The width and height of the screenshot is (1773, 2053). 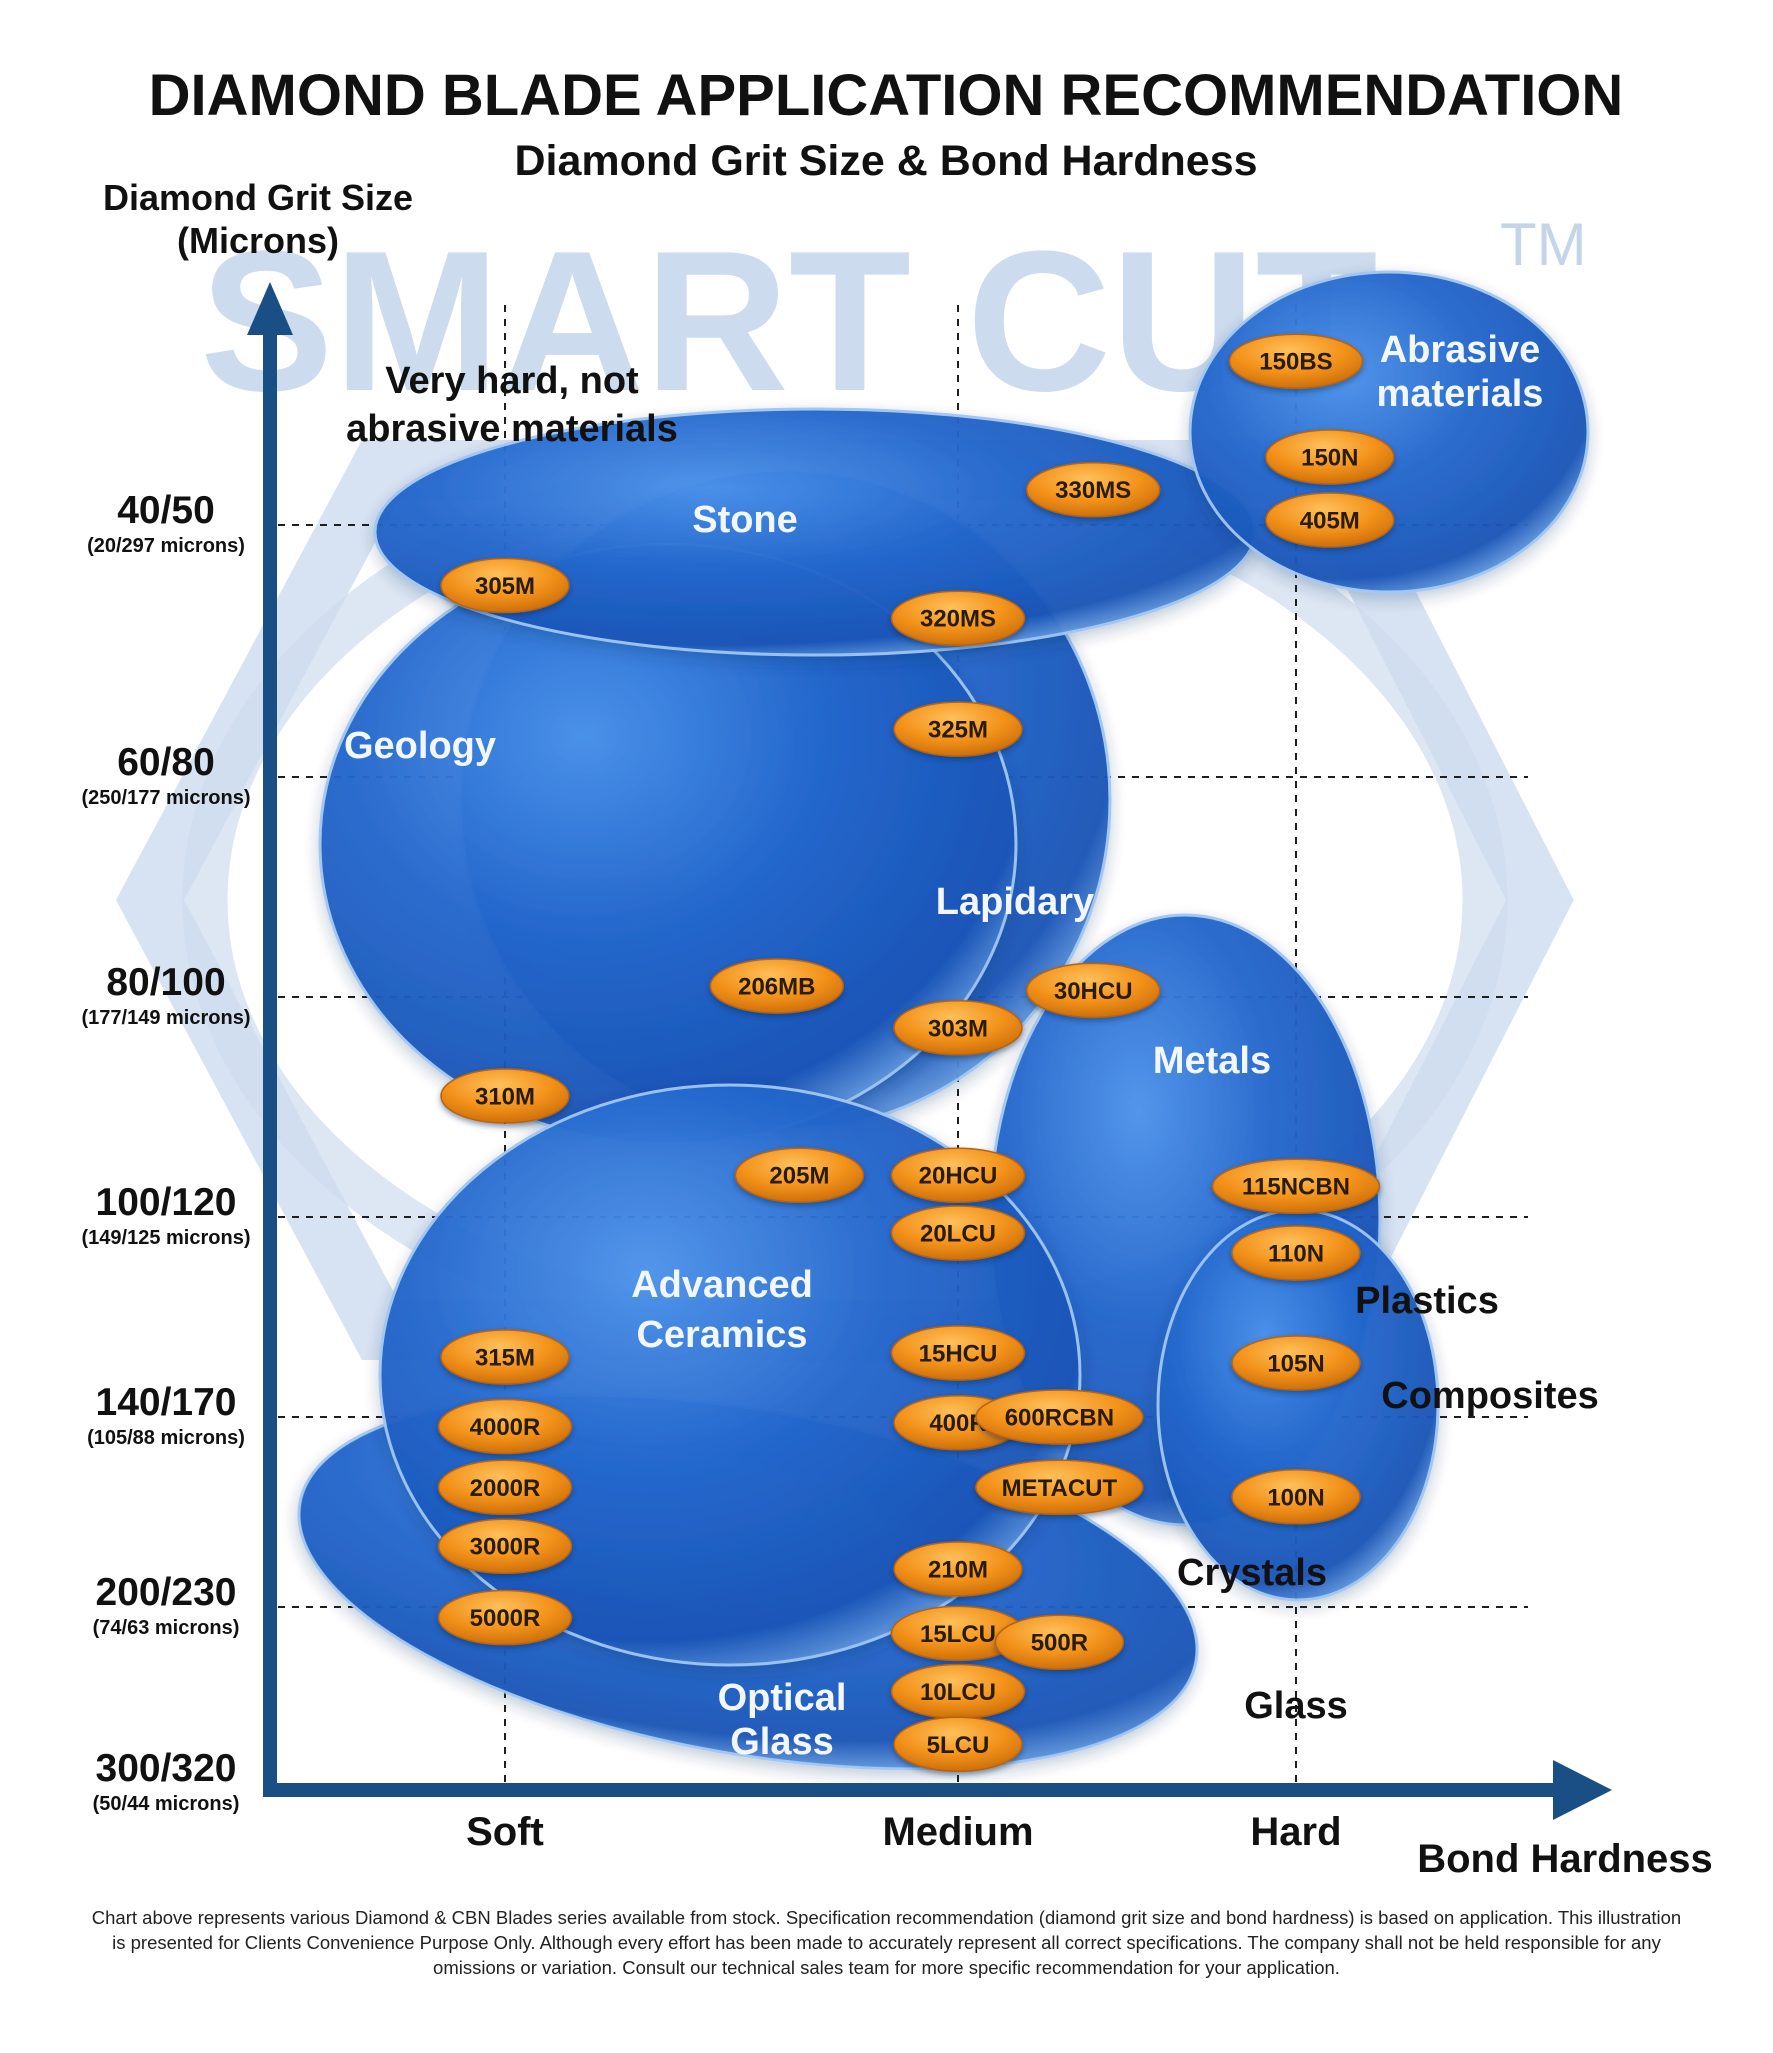 What do you see at coordinates (1093, 990) in the screenshot?
I see `series-marker-30hcu: 30HCU` at bounding box center [1093, 990].